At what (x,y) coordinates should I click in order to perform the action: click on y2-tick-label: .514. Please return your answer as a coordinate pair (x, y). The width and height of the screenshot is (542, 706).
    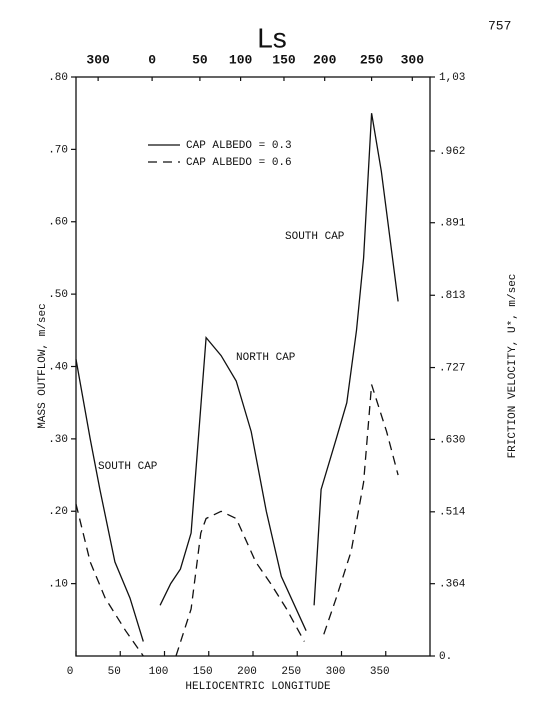
    Looking at the image, I should click on (452, 513).